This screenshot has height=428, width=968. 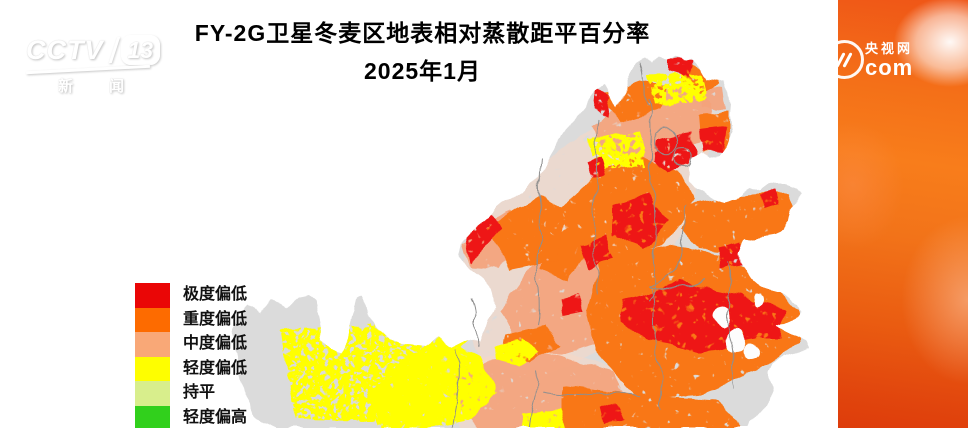 I want to click on cctvcom-logo-text: 央视网 com, so click(x=889, y=60).